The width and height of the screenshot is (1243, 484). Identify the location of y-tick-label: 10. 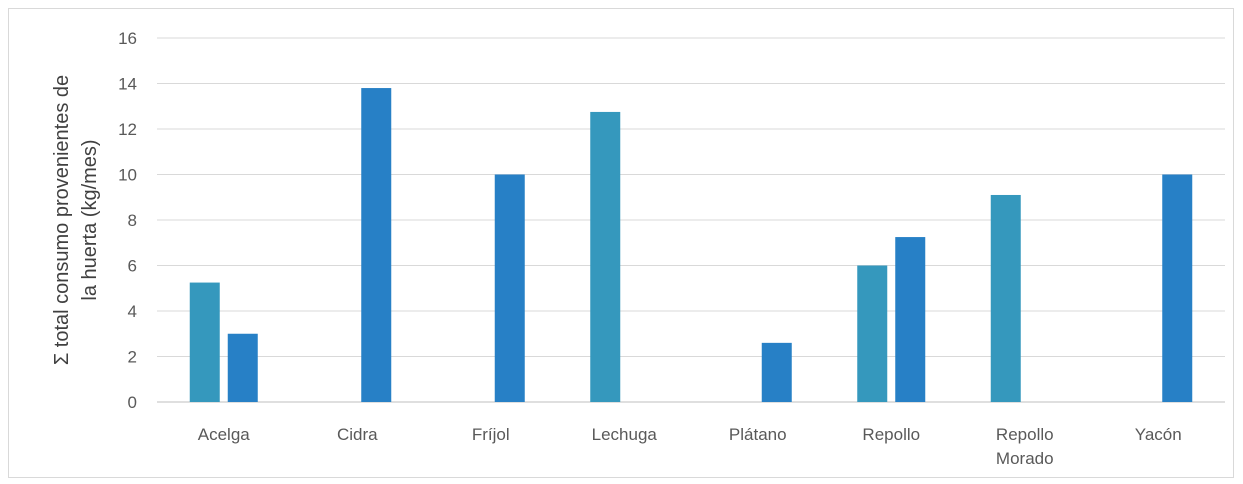
(127, 175).